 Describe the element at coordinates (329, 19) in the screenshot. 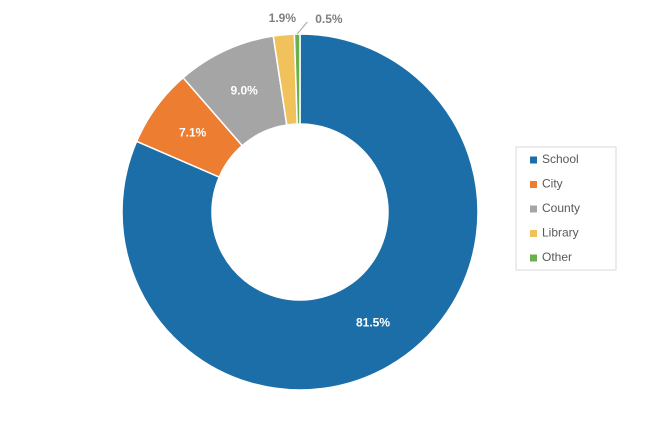

I see `value-label: 0.5%` at that location.